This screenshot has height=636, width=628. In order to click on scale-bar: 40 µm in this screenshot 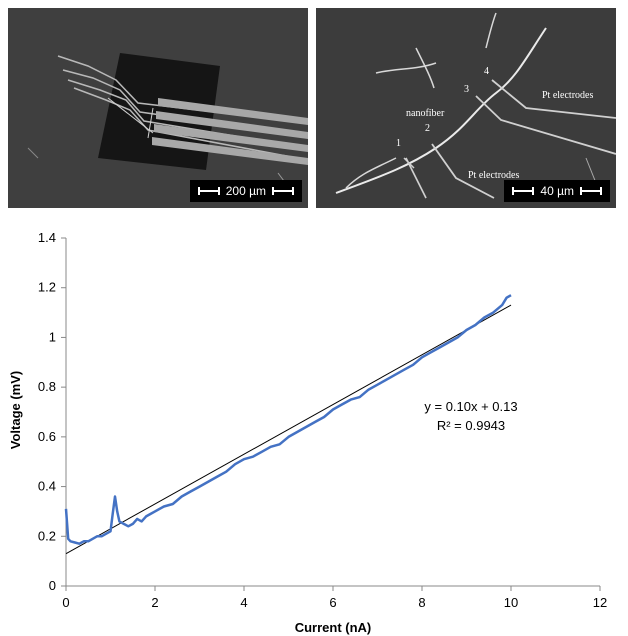, I will do `click(557, 191)`.